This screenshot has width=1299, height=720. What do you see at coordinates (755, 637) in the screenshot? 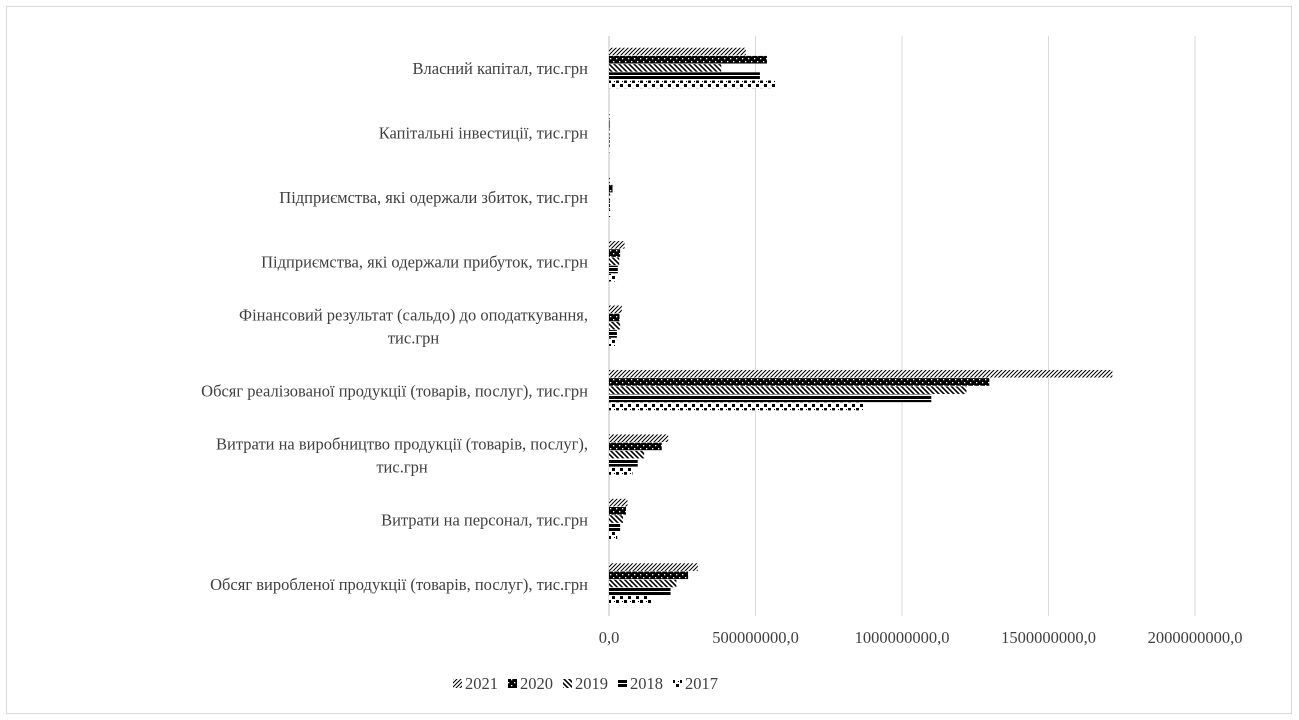
I see `x-tick-label: 500000000,0` at bounding box center [755, 637].